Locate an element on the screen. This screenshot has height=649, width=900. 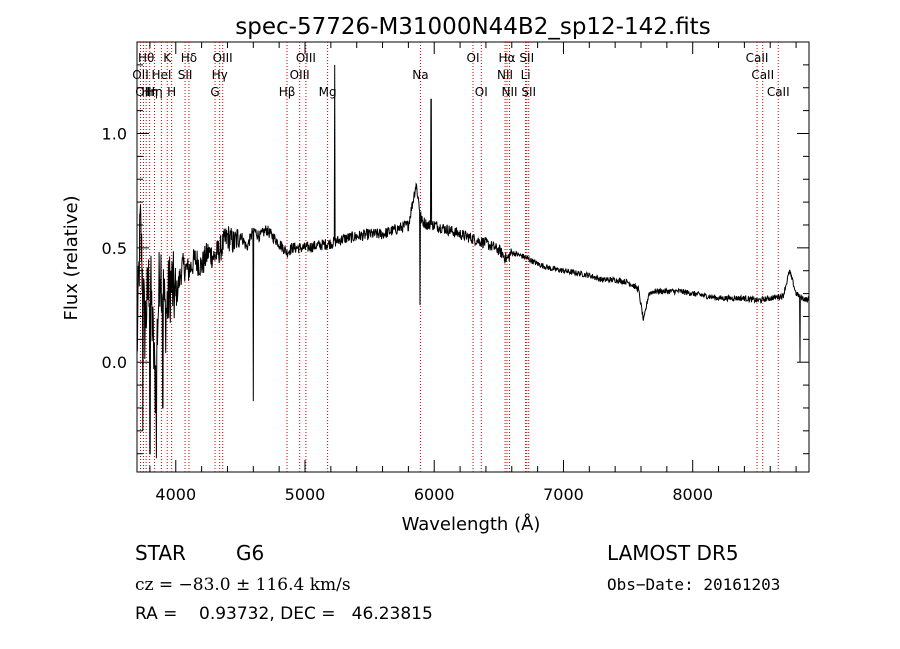
x-tick-label: 8000 is located at coordinates (692, 494).